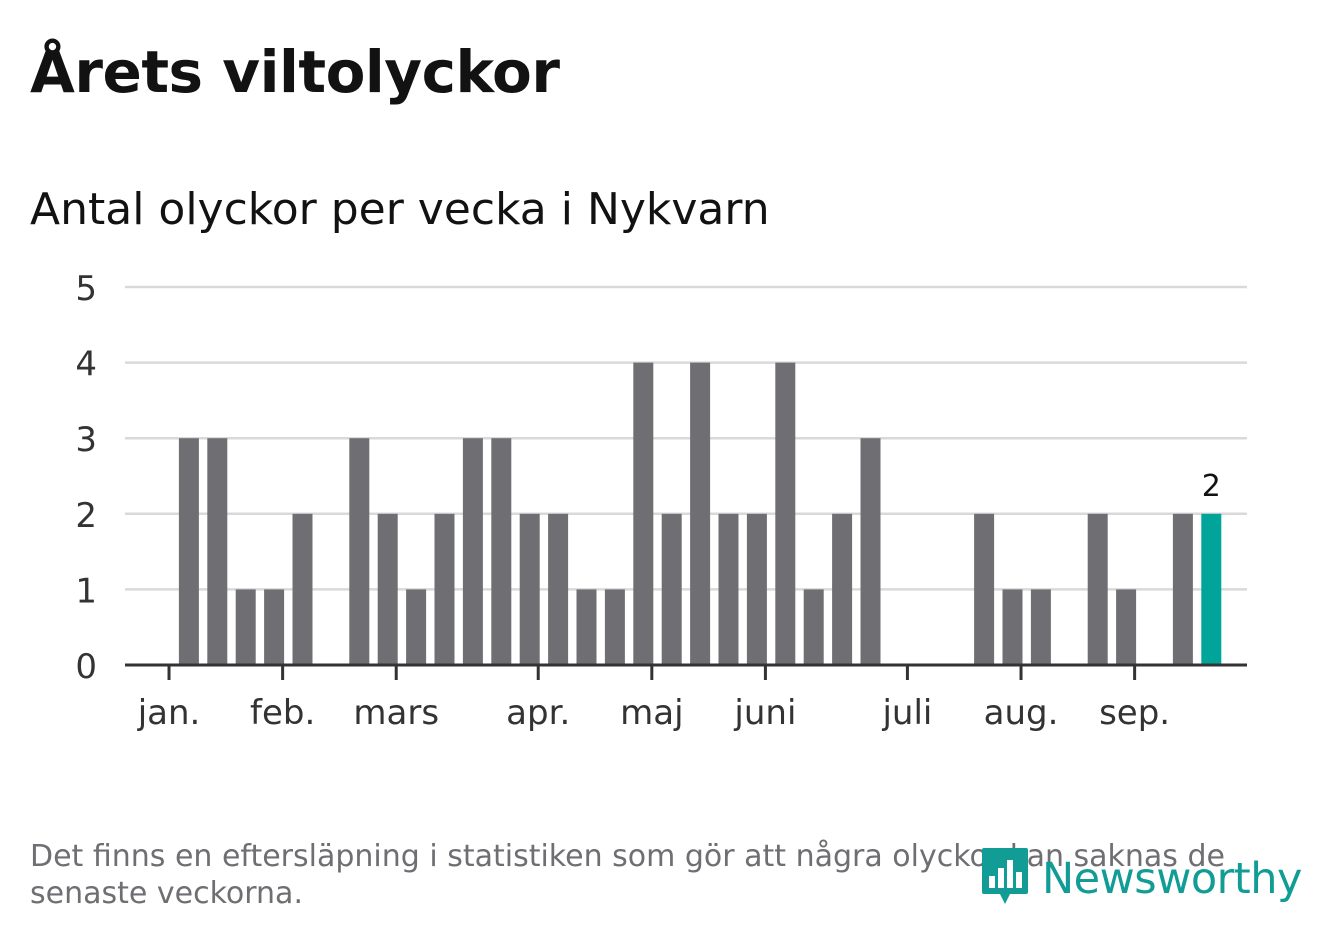 The width and height of the screenshot is (1322, 939). I want to click on y-tick-label: 3, so click(86, 440).